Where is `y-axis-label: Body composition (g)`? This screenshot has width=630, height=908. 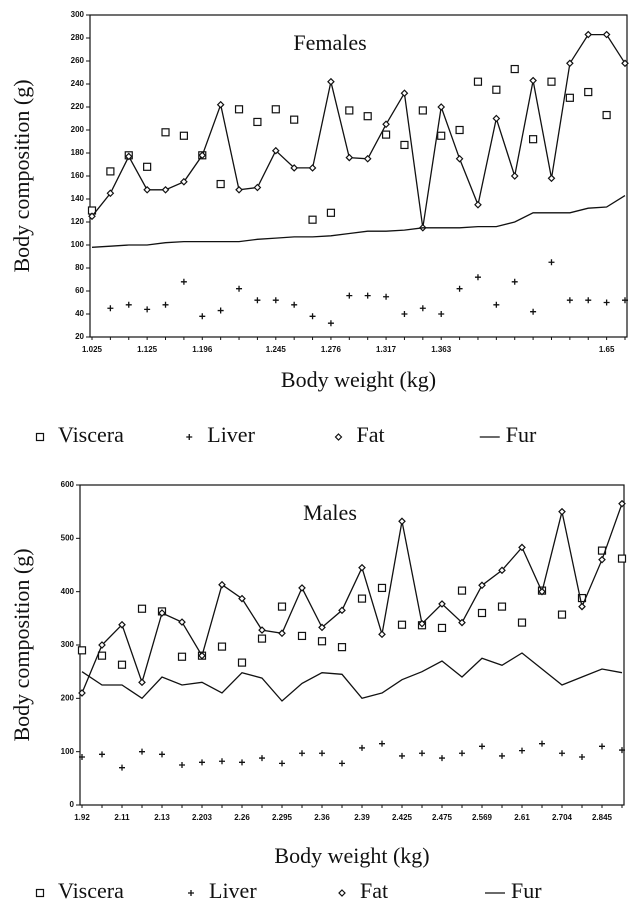
y-axis-label: Body composition (g) is located at coordinates (21, 644).